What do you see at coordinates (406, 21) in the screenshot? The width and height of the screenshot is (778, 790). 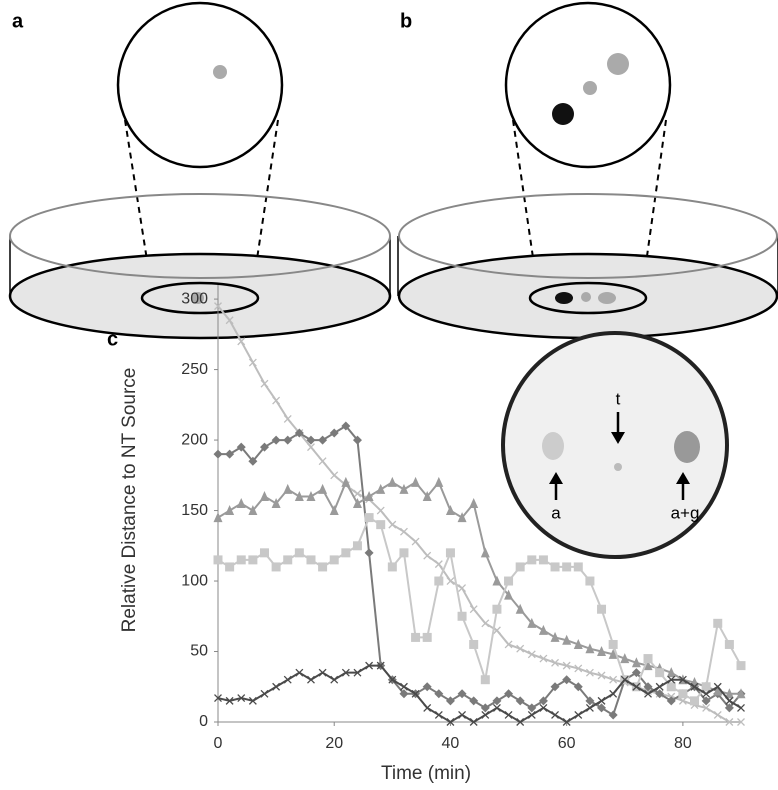 I see `panel-label: b` at bounding box center [406, 21].